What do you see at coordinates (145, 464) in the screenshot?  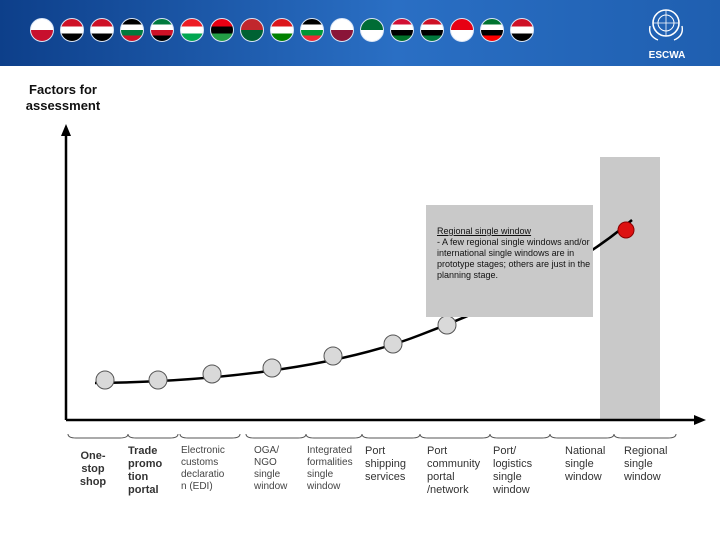 I see `stage-label-line: promo` at bounding box center [145, 464].